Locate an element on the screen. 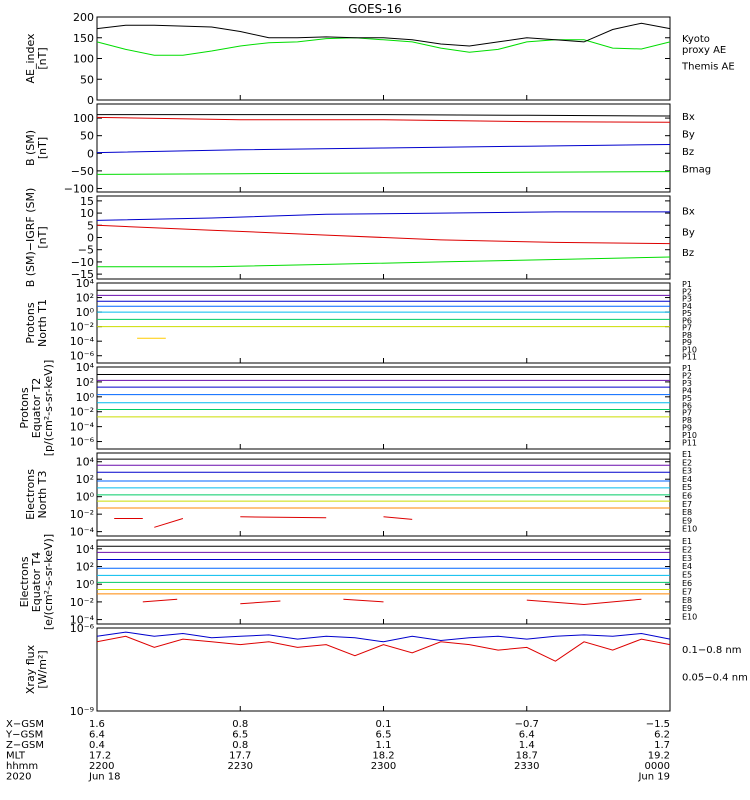 The height and width of the screenshot is (800, 750). legend-entry-line: E2 is located at coordinates (687, 462).